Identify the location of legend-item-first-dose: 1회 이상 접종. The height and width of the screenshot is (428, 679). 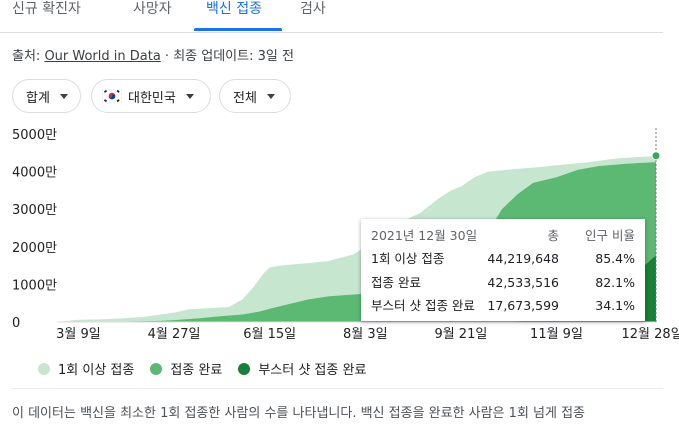
(86, 368).